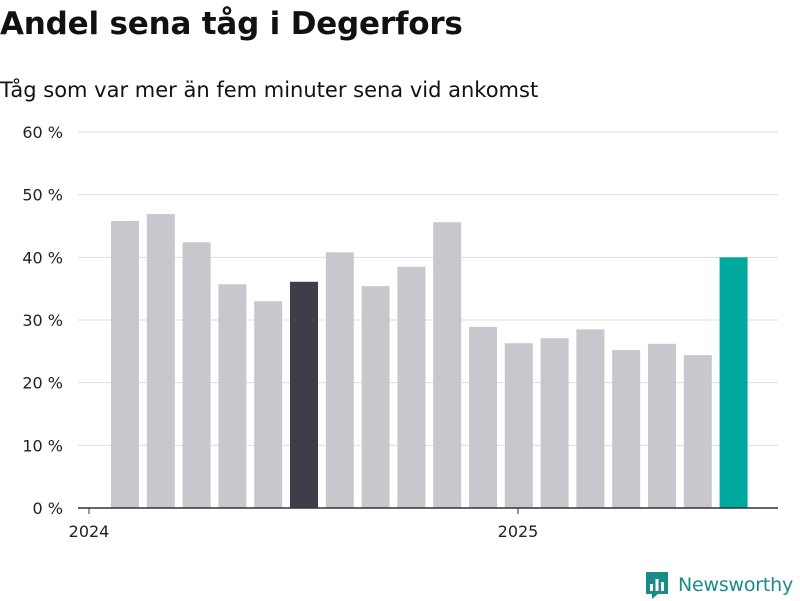 This screenshot has height=601, width=800. I want to click on x-tick-label: 2025, so click(518, 531).